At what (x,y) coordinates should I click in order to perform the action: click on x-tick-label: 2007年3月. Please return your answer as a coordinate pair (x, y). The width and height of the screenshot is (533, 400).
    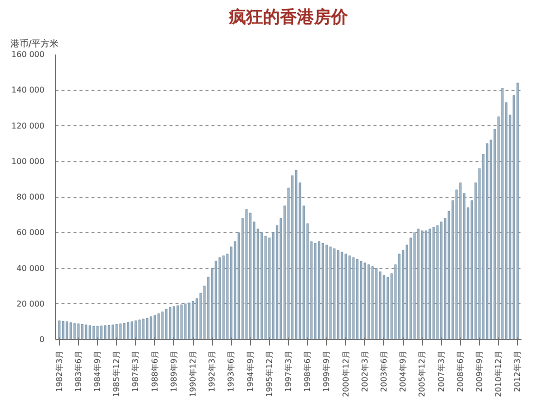
    Looking at the image, I should click on (441, 371).